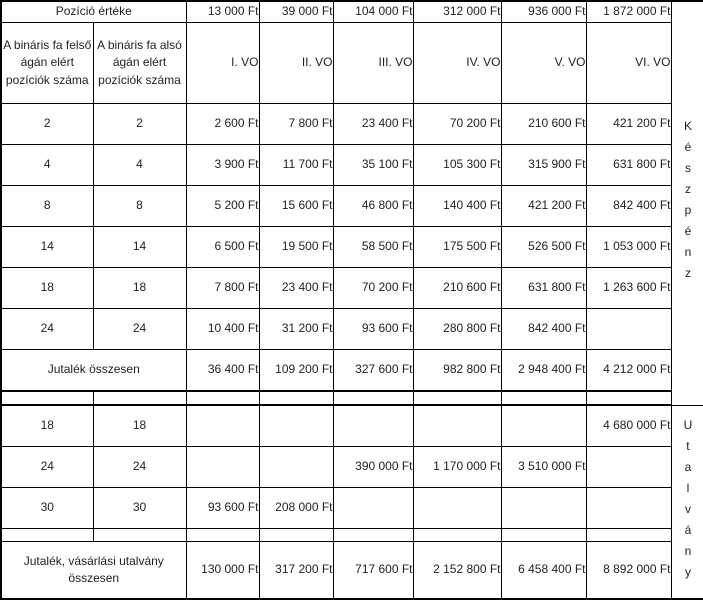 The width and height of the screenshot is (703, 604). Describe the element at coordinates (93, 370) in the screenshot. I see `cash-total-label: Jutalék összesen` at that location.